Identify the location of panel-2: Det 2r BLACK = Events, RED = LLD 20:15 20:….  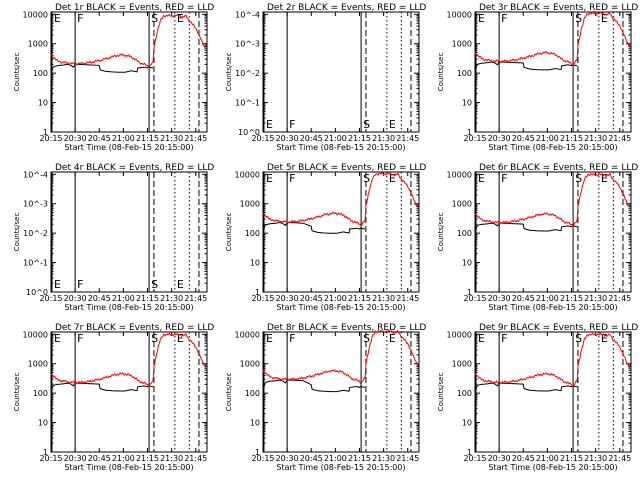
(325, 77).